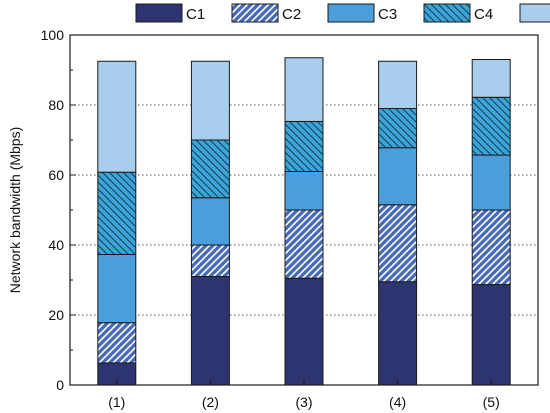  I want to click on y-tick-label: 20, so click(56, 315).